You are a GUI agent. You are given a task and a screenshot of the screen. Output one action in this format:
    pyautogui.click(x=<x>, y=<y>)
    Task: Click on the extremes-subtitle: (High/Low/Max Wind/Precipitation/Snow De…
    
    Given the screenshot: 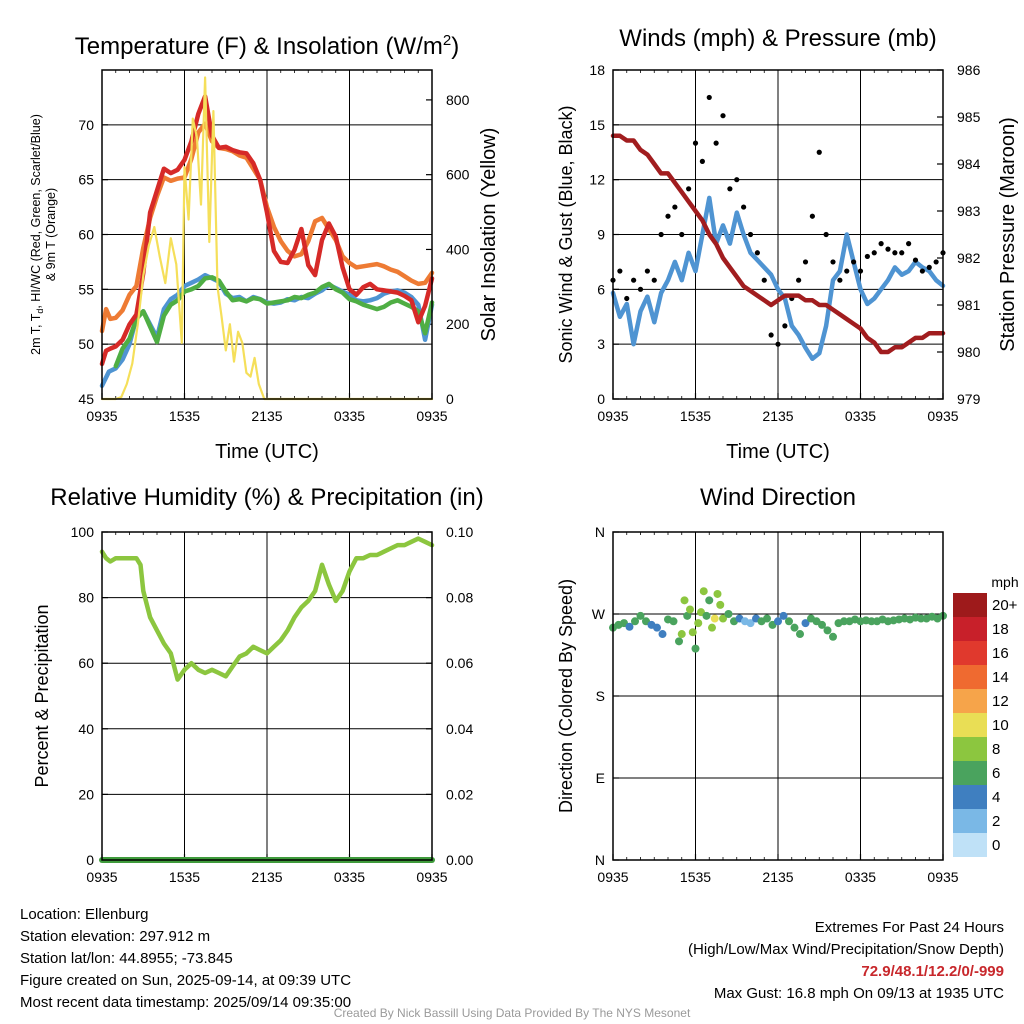 What is the action you would take?
    pyautogui.click(x=846, y=949)
    